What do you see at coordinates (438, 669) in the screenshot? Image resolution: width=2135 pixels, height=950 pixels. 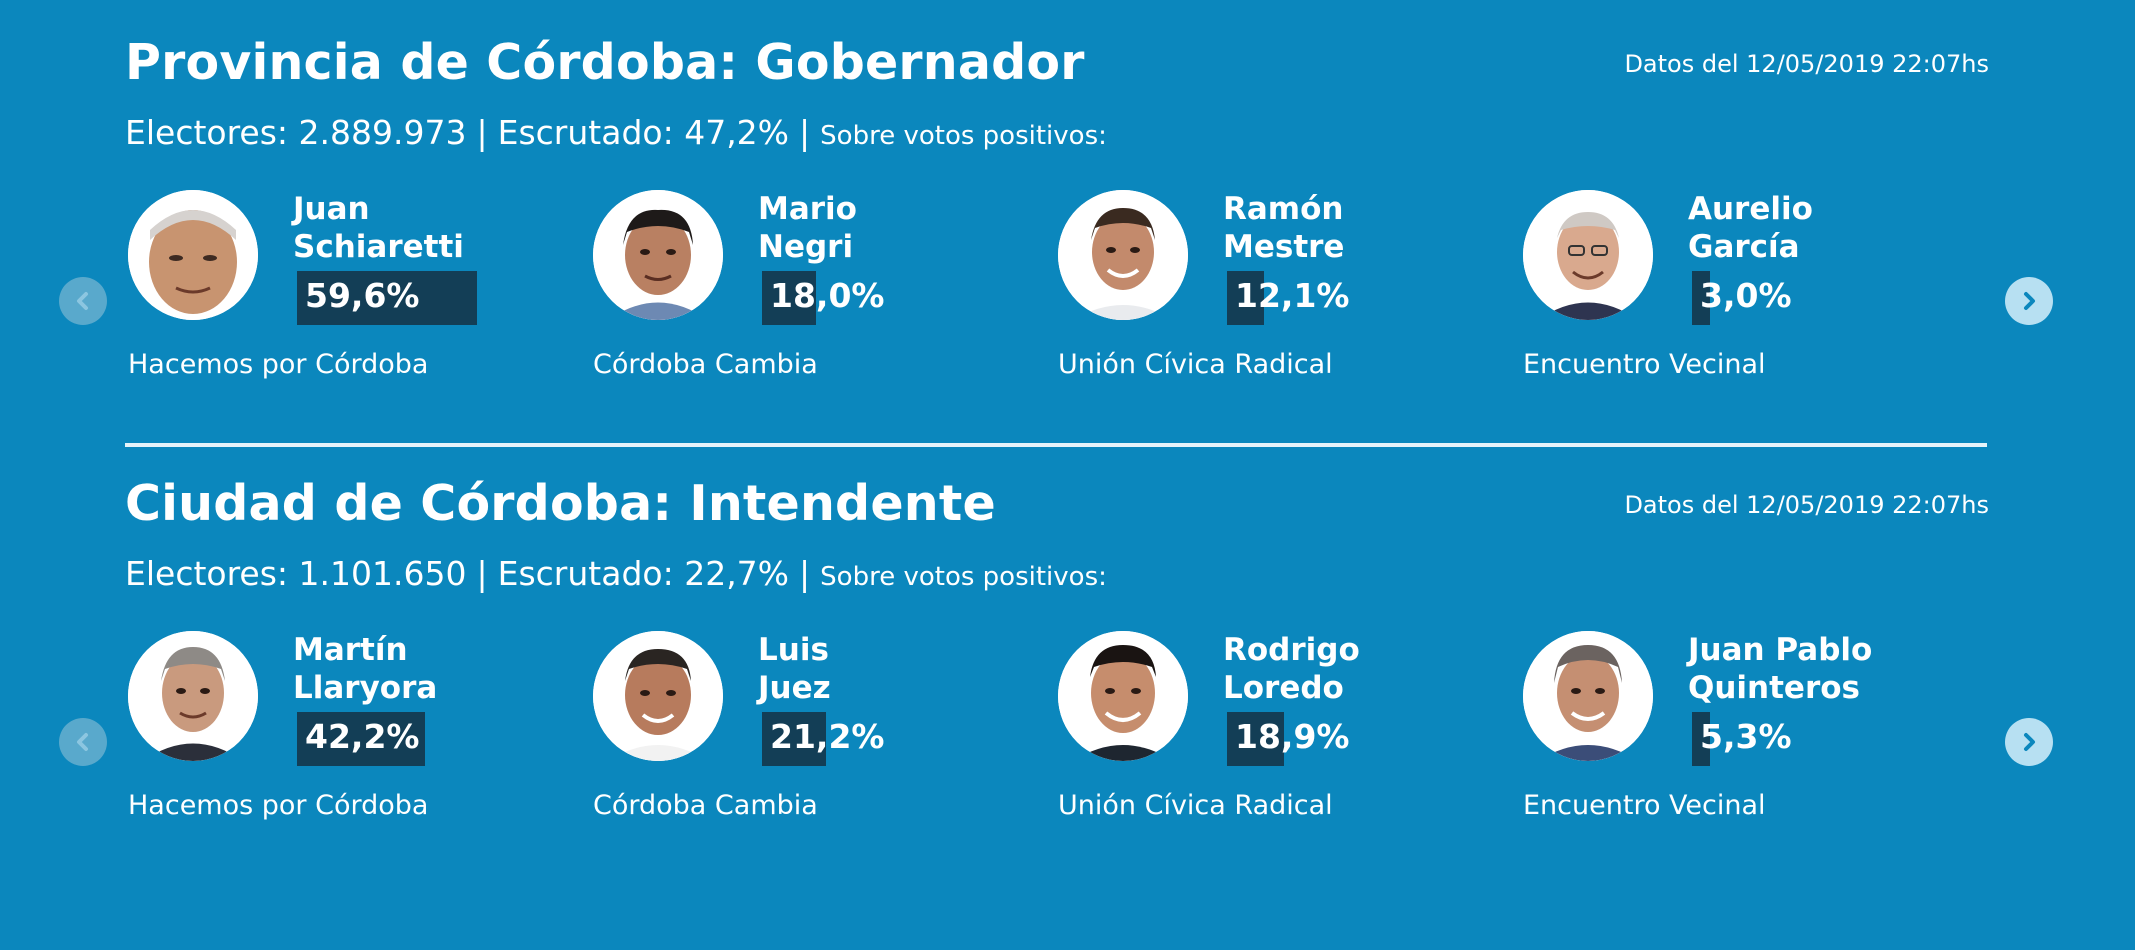 I see `candidate-name: Martín Llaryora` at bounding box center [438, 669].